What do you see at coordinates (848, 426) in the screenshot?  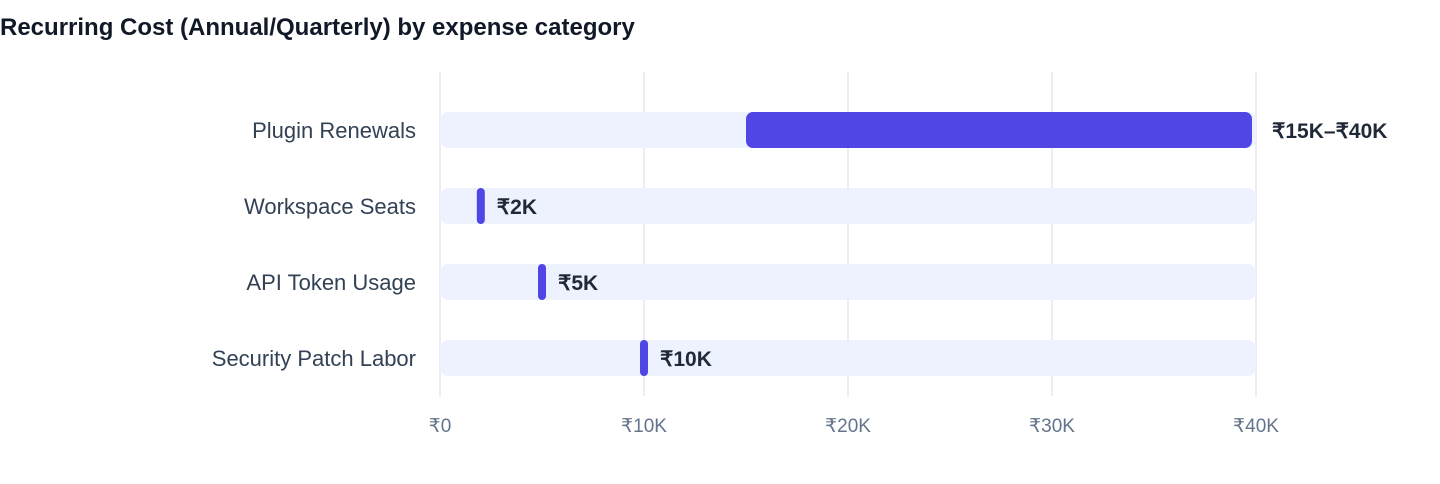 I see `x-tick-label: ₹20K` at bounding box center [848, 426].